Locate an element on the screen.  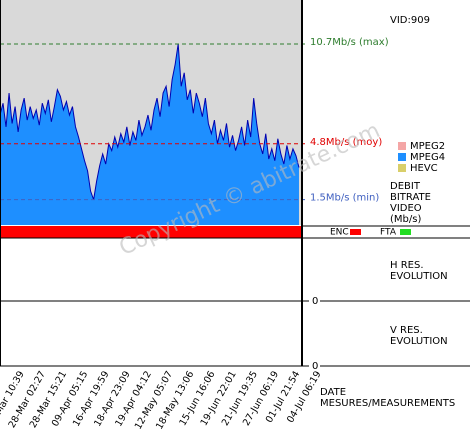
encryption-bar is located at coordinates (151, 232).